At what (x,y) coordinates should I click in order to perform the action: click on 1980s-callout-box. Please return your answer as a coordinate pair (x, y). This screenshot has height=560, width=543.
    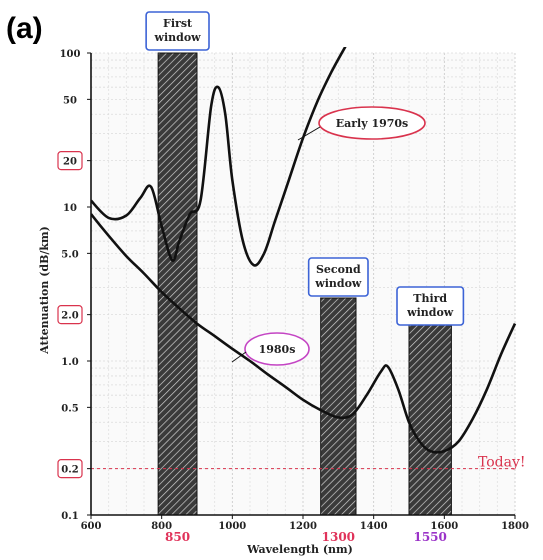
    Looking at the image, I should click on (277, 349).